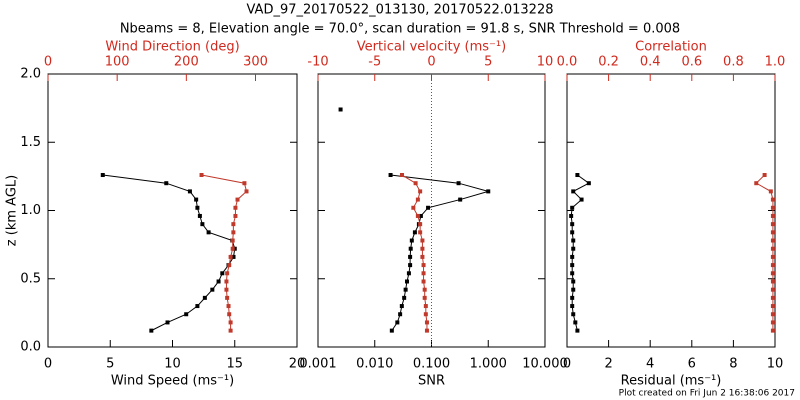  Describe the element at coordinates (400, 10) in the screenshot. I see `chart-title: VAD_97_20170522_013130, 20170522.013228` at that location.